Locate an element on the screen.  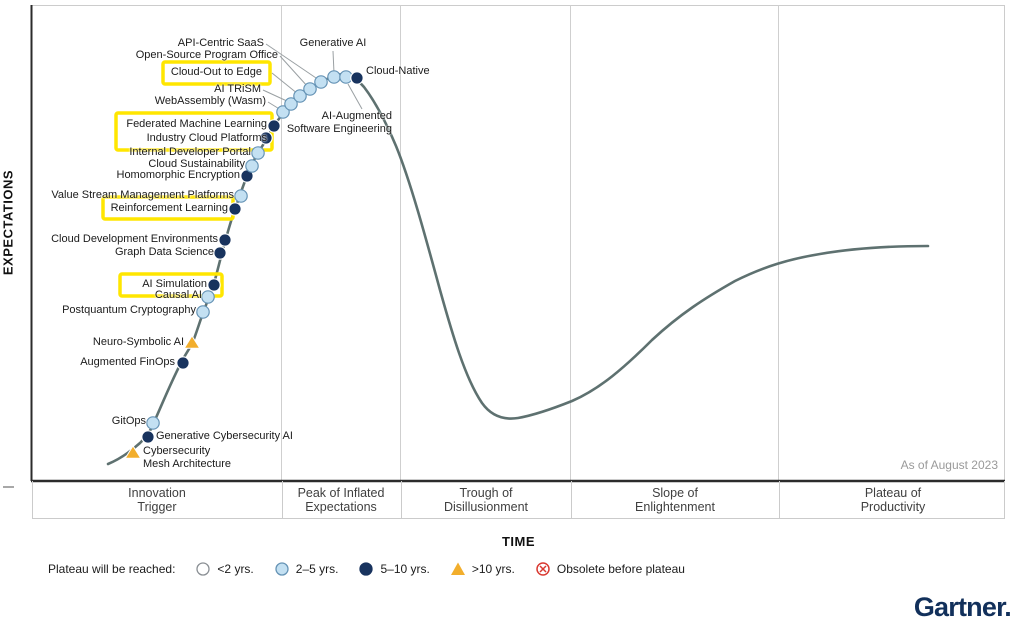
phase-label-line: Plateau of is located at coordinates (893, 493).